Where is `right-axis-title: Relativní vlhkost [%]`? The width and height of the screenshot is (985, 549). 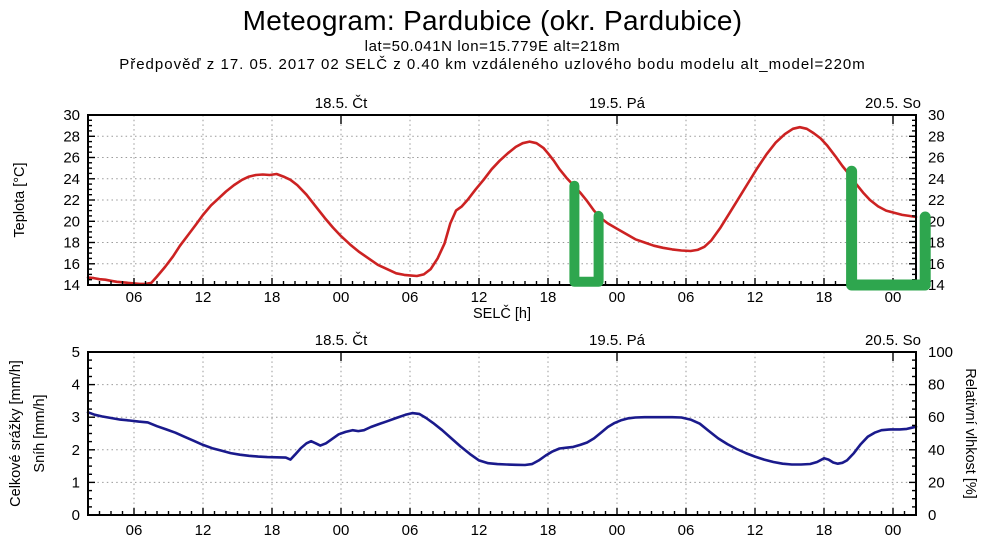
right-axis-title: Relativní vlhkost [%] is located at coordinates (970, 433).